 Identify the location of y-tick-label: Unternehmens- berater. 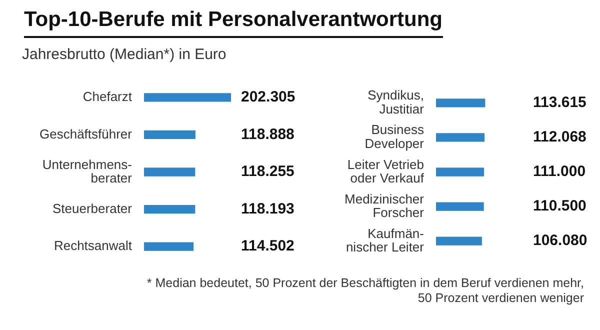
(87, 171).